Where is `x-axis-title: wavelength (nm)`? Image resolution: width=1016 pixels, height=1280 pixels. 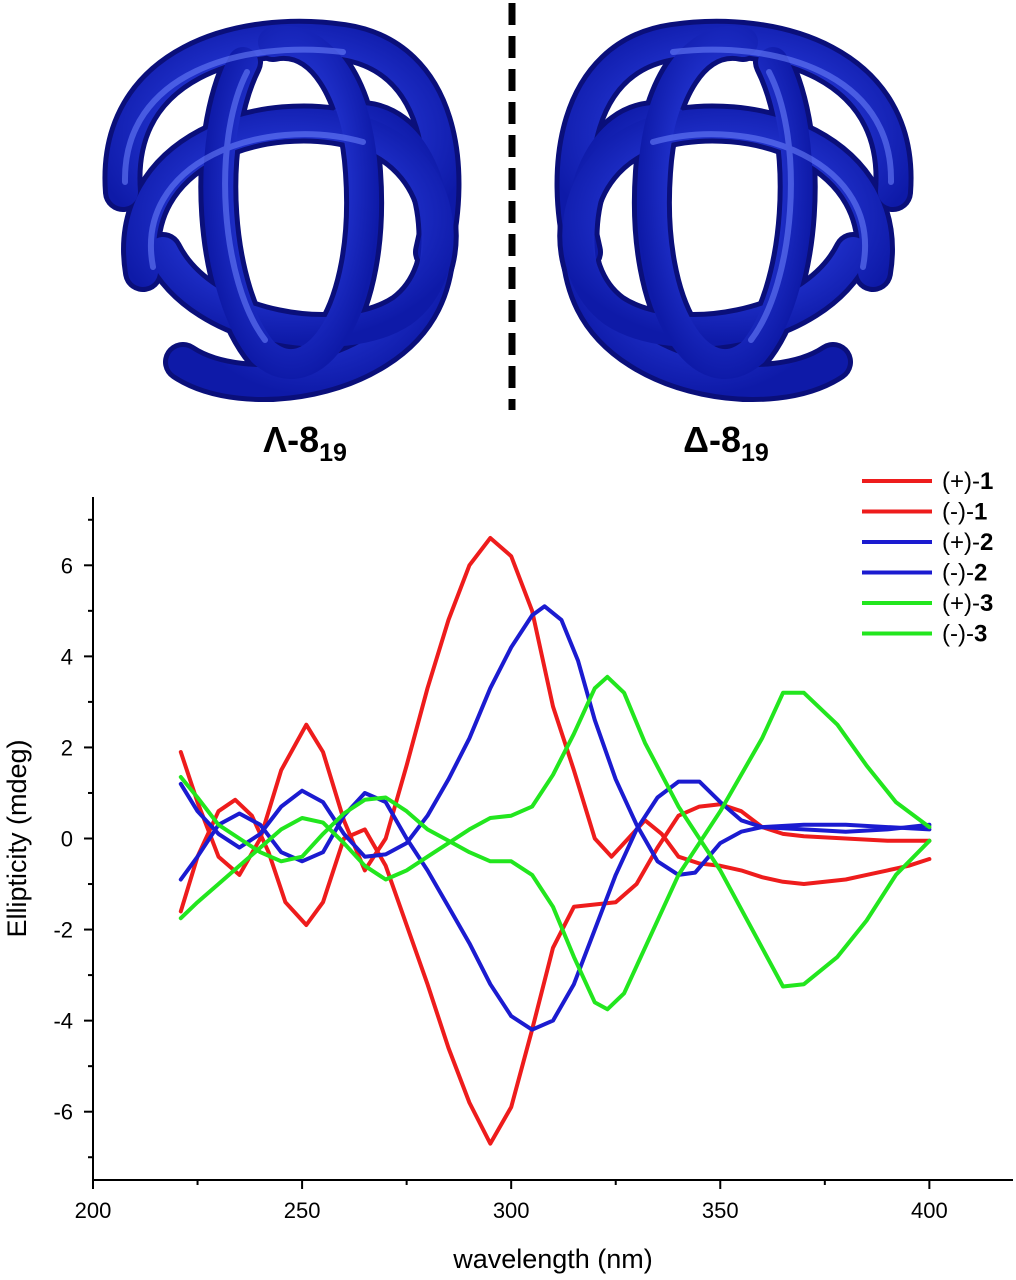
x-axis-title: wavelength (nm) is located at coordinates (552, 1259).